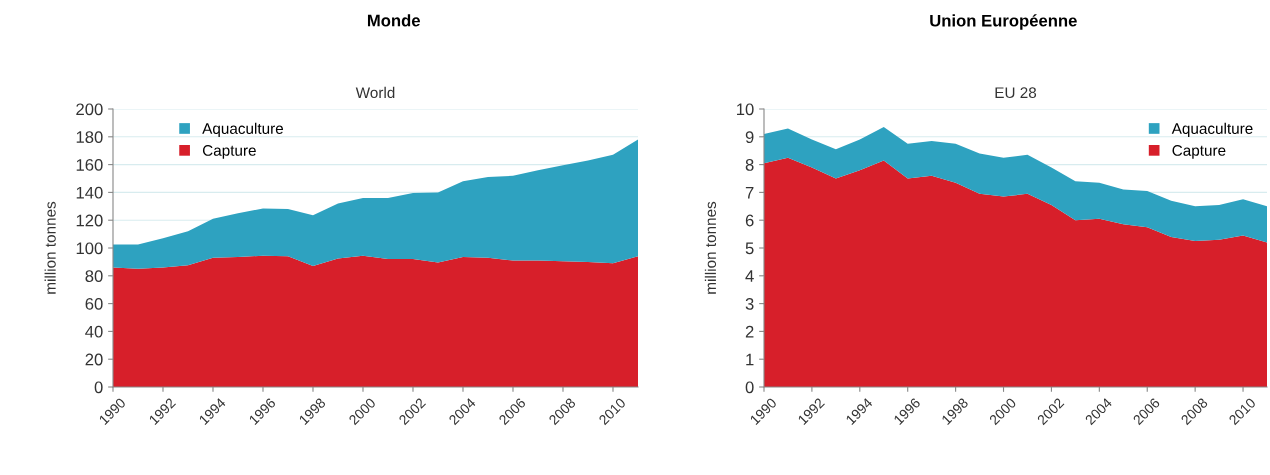 The image size is (1270, 475). What do you see at coordinates (749, 137) in the screenshot?
I see `y-tick-label: 9` at bounding box center [749, 137].